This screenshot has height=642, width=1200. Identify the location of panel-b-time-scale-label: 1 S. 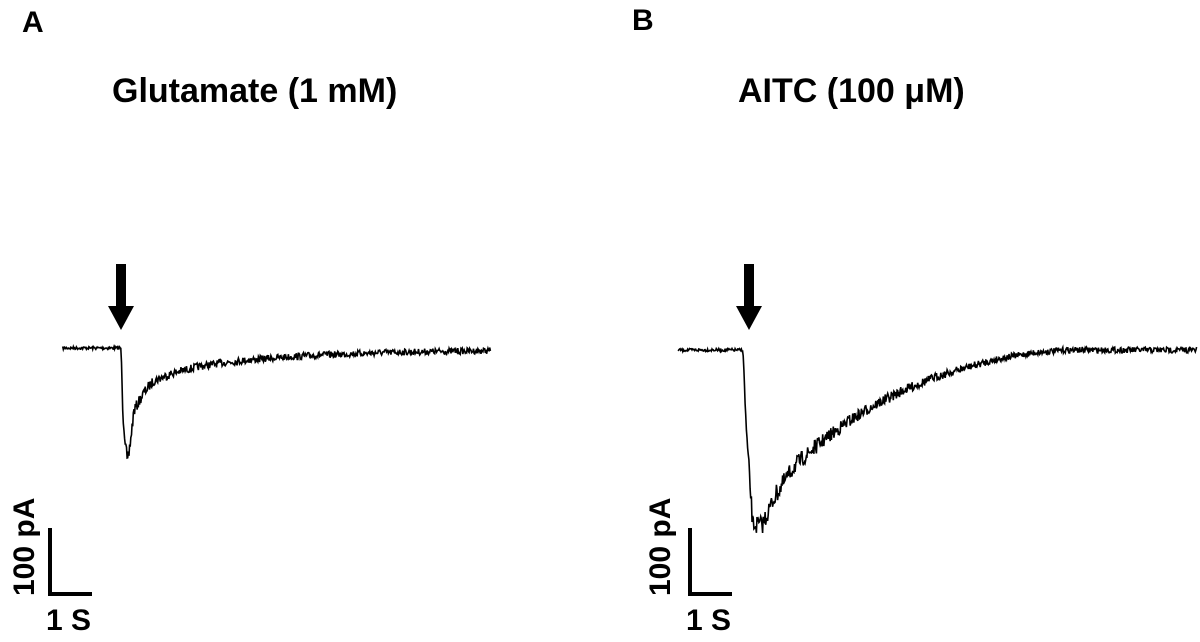
(709, 620).